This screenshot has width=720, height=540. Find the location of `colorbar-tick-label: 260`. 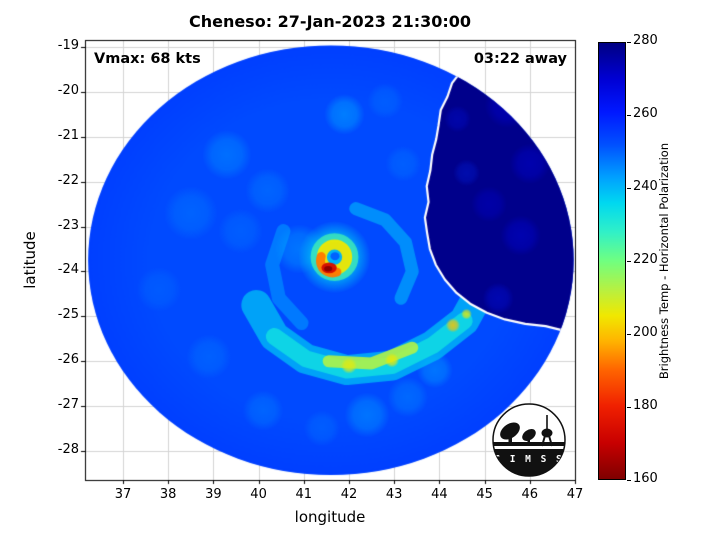

colorbar-tick-label: 260 is located at coordinates (645, 113).